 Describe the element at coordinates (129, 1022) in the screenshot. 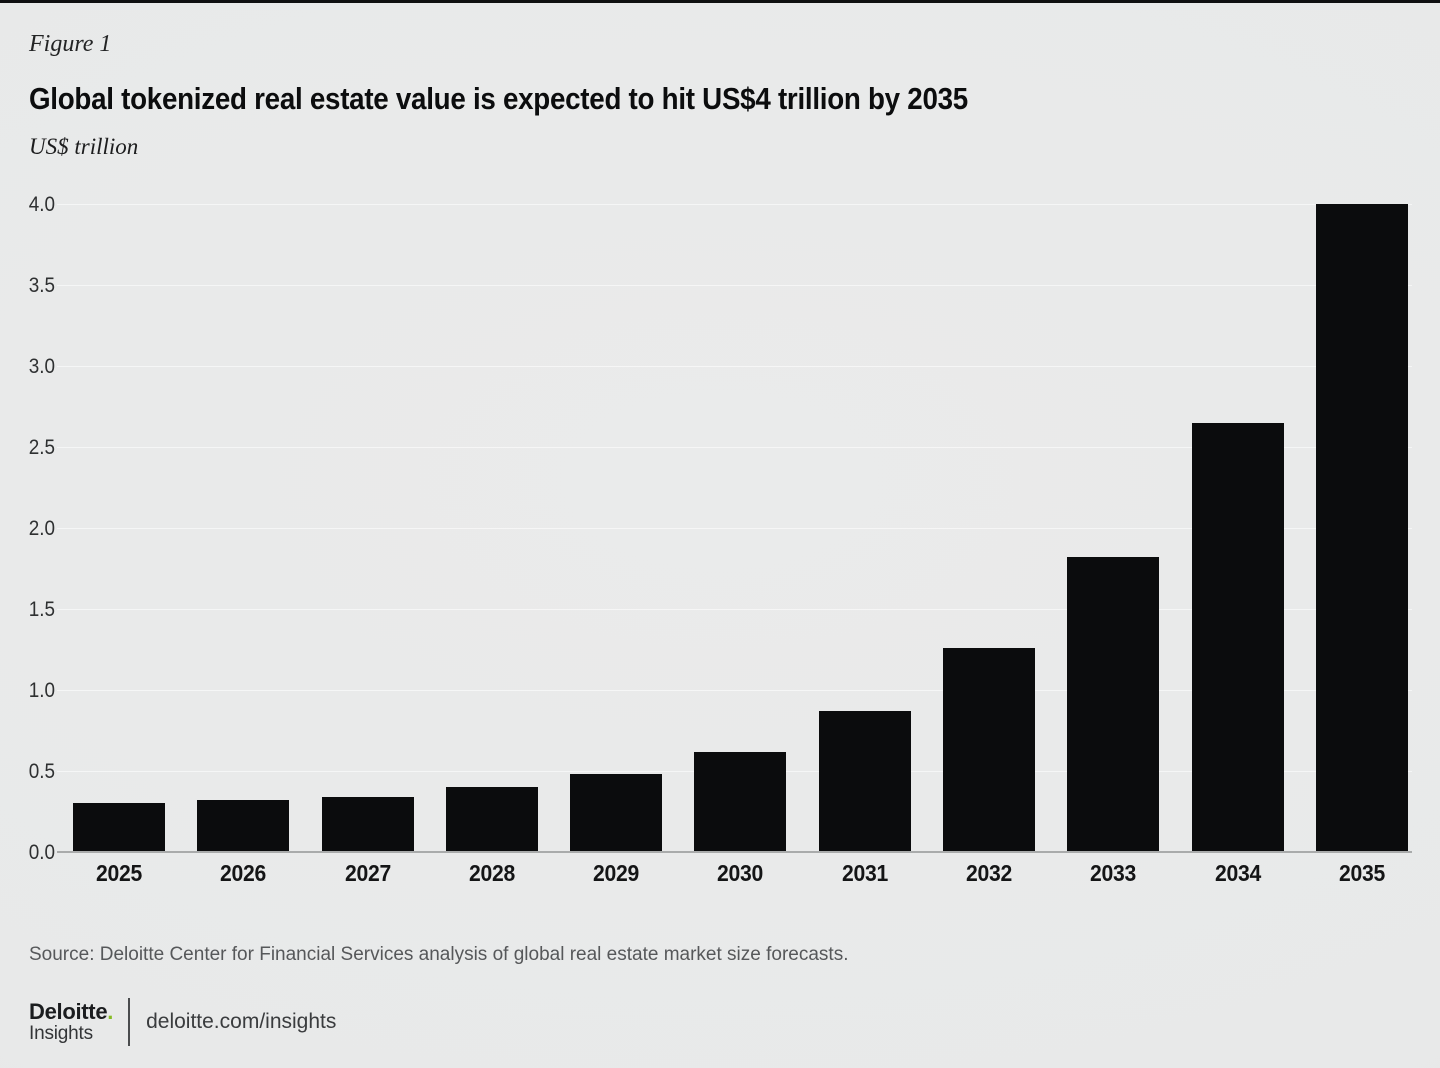

I see `footer-divider-line` at that location.